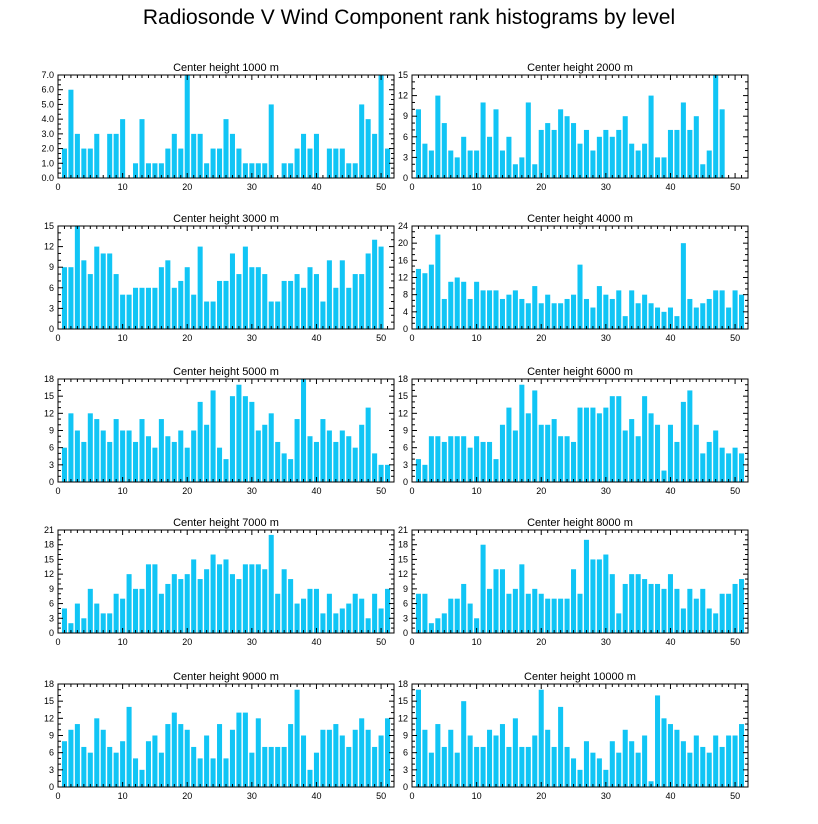 This screenshot has width=818, height=824. I want to click on y-tick-label: 18, so click(403, 545).